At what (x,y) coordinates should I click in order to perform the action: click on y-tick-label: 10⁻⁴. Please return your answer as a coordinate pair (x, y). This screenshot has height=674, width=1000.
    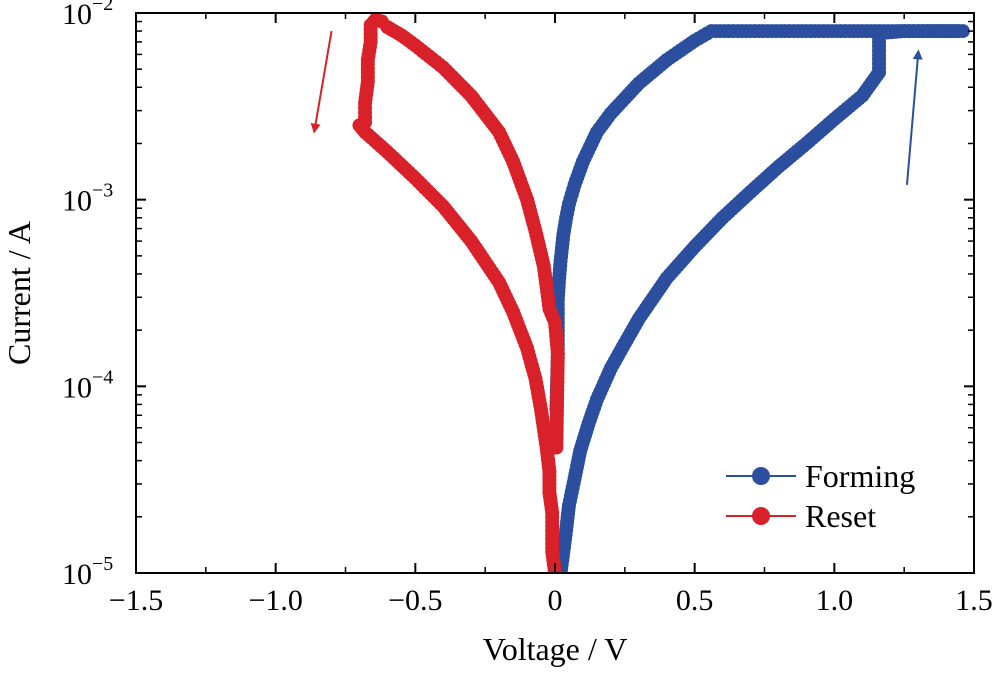
    Looking at the image, I should click on (87, 385).